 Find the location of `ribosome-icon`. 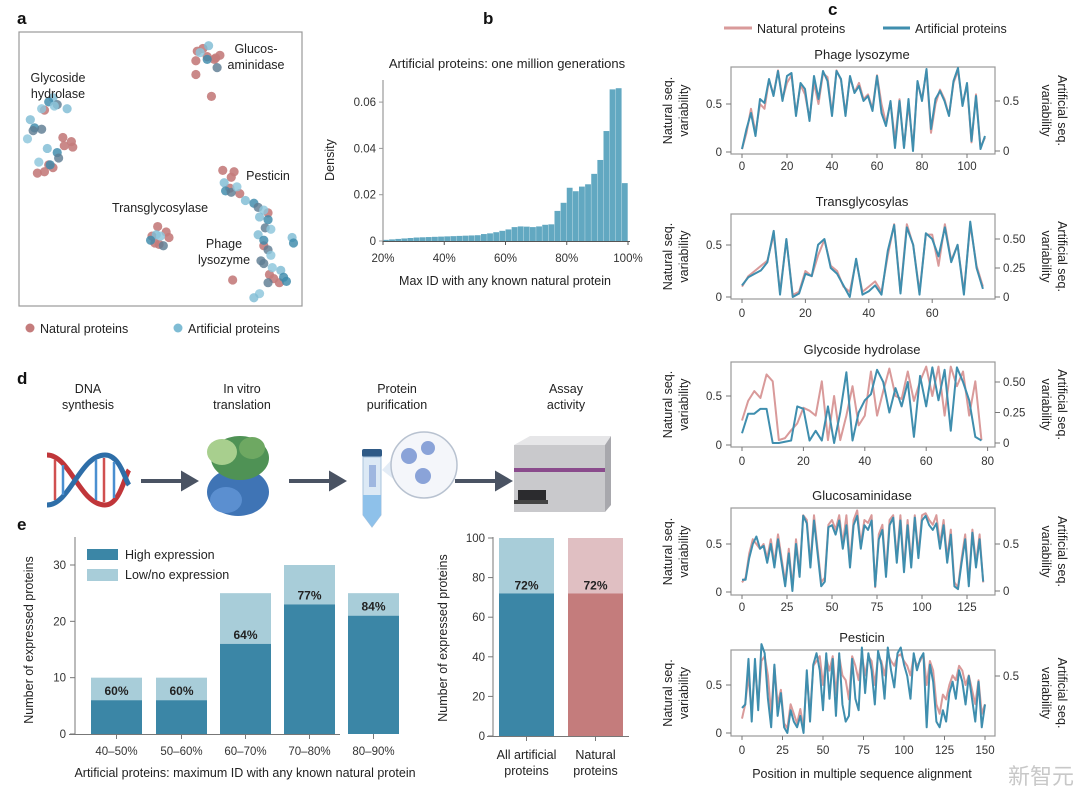

ribosome-icon is located at coordinates (238, 476).